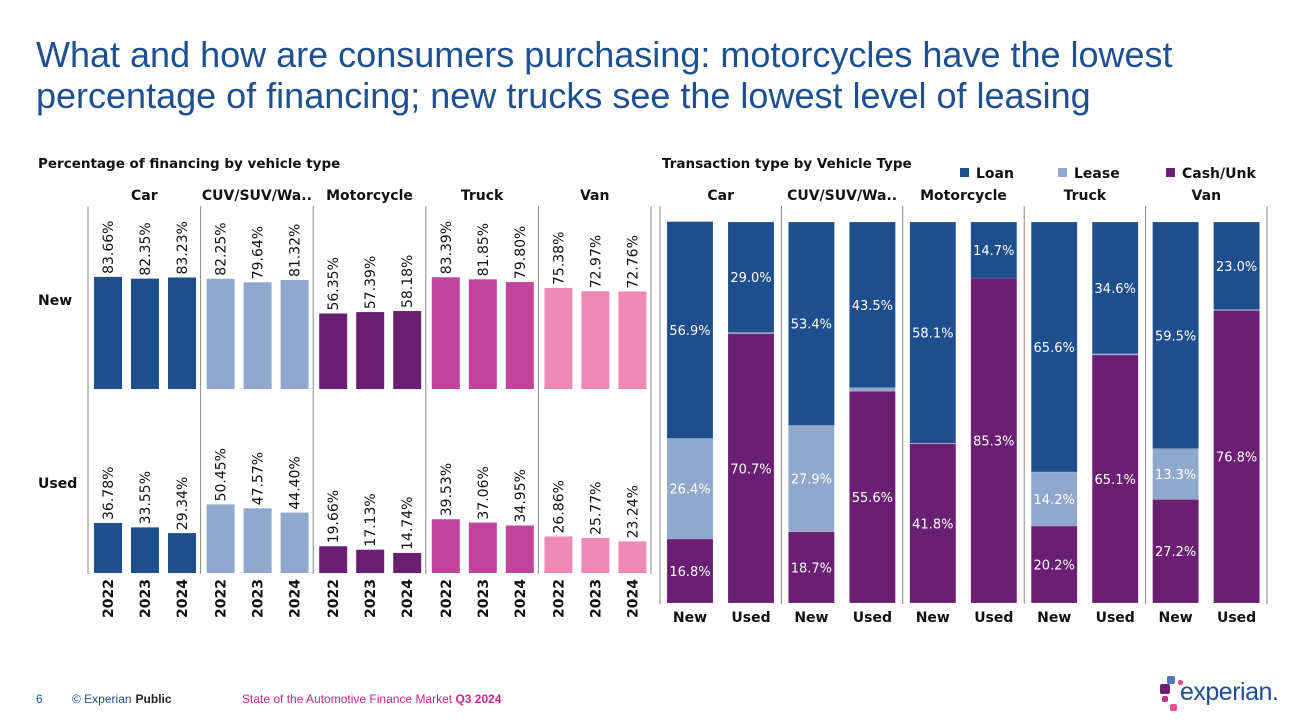 This screenshot has height=725, width=1292. Describe the element at coordinates (259, 252) in the screenshot. I see `bar-value-label: 79.64%` at that location.